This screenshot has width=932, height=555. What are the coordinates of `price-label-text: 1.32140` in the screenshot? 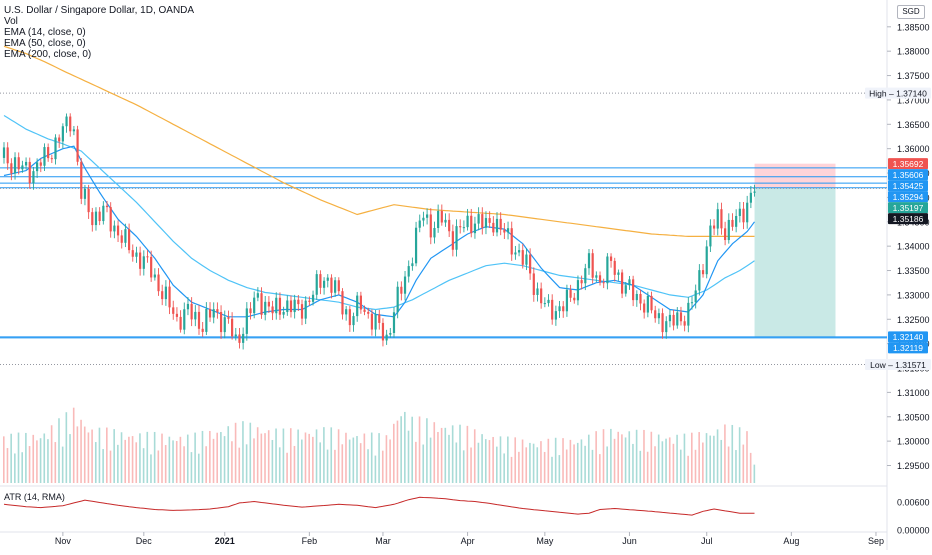 It's located at (908, 337).